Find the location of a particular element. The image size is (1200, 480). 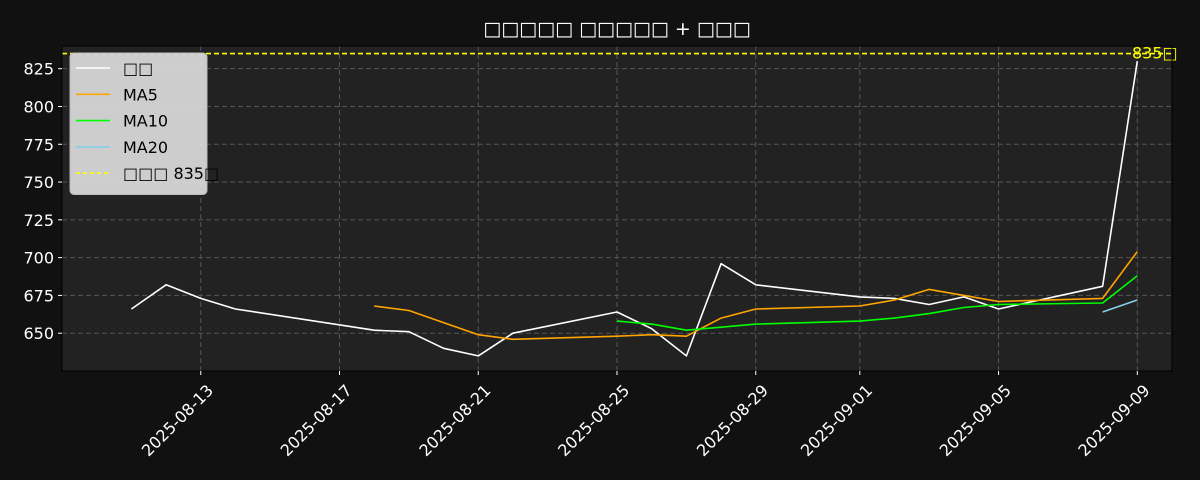

y-tick-label: 775 is located at coordinates (38, 144).